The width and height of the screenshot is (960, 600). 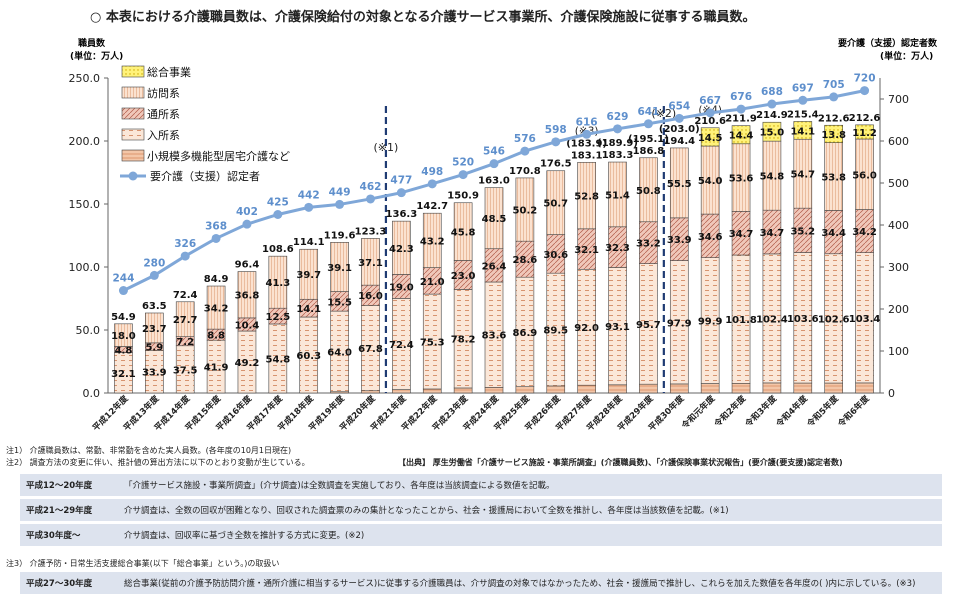 I want to click on bar-value-label: 60.3, so click(x=308, y=356).